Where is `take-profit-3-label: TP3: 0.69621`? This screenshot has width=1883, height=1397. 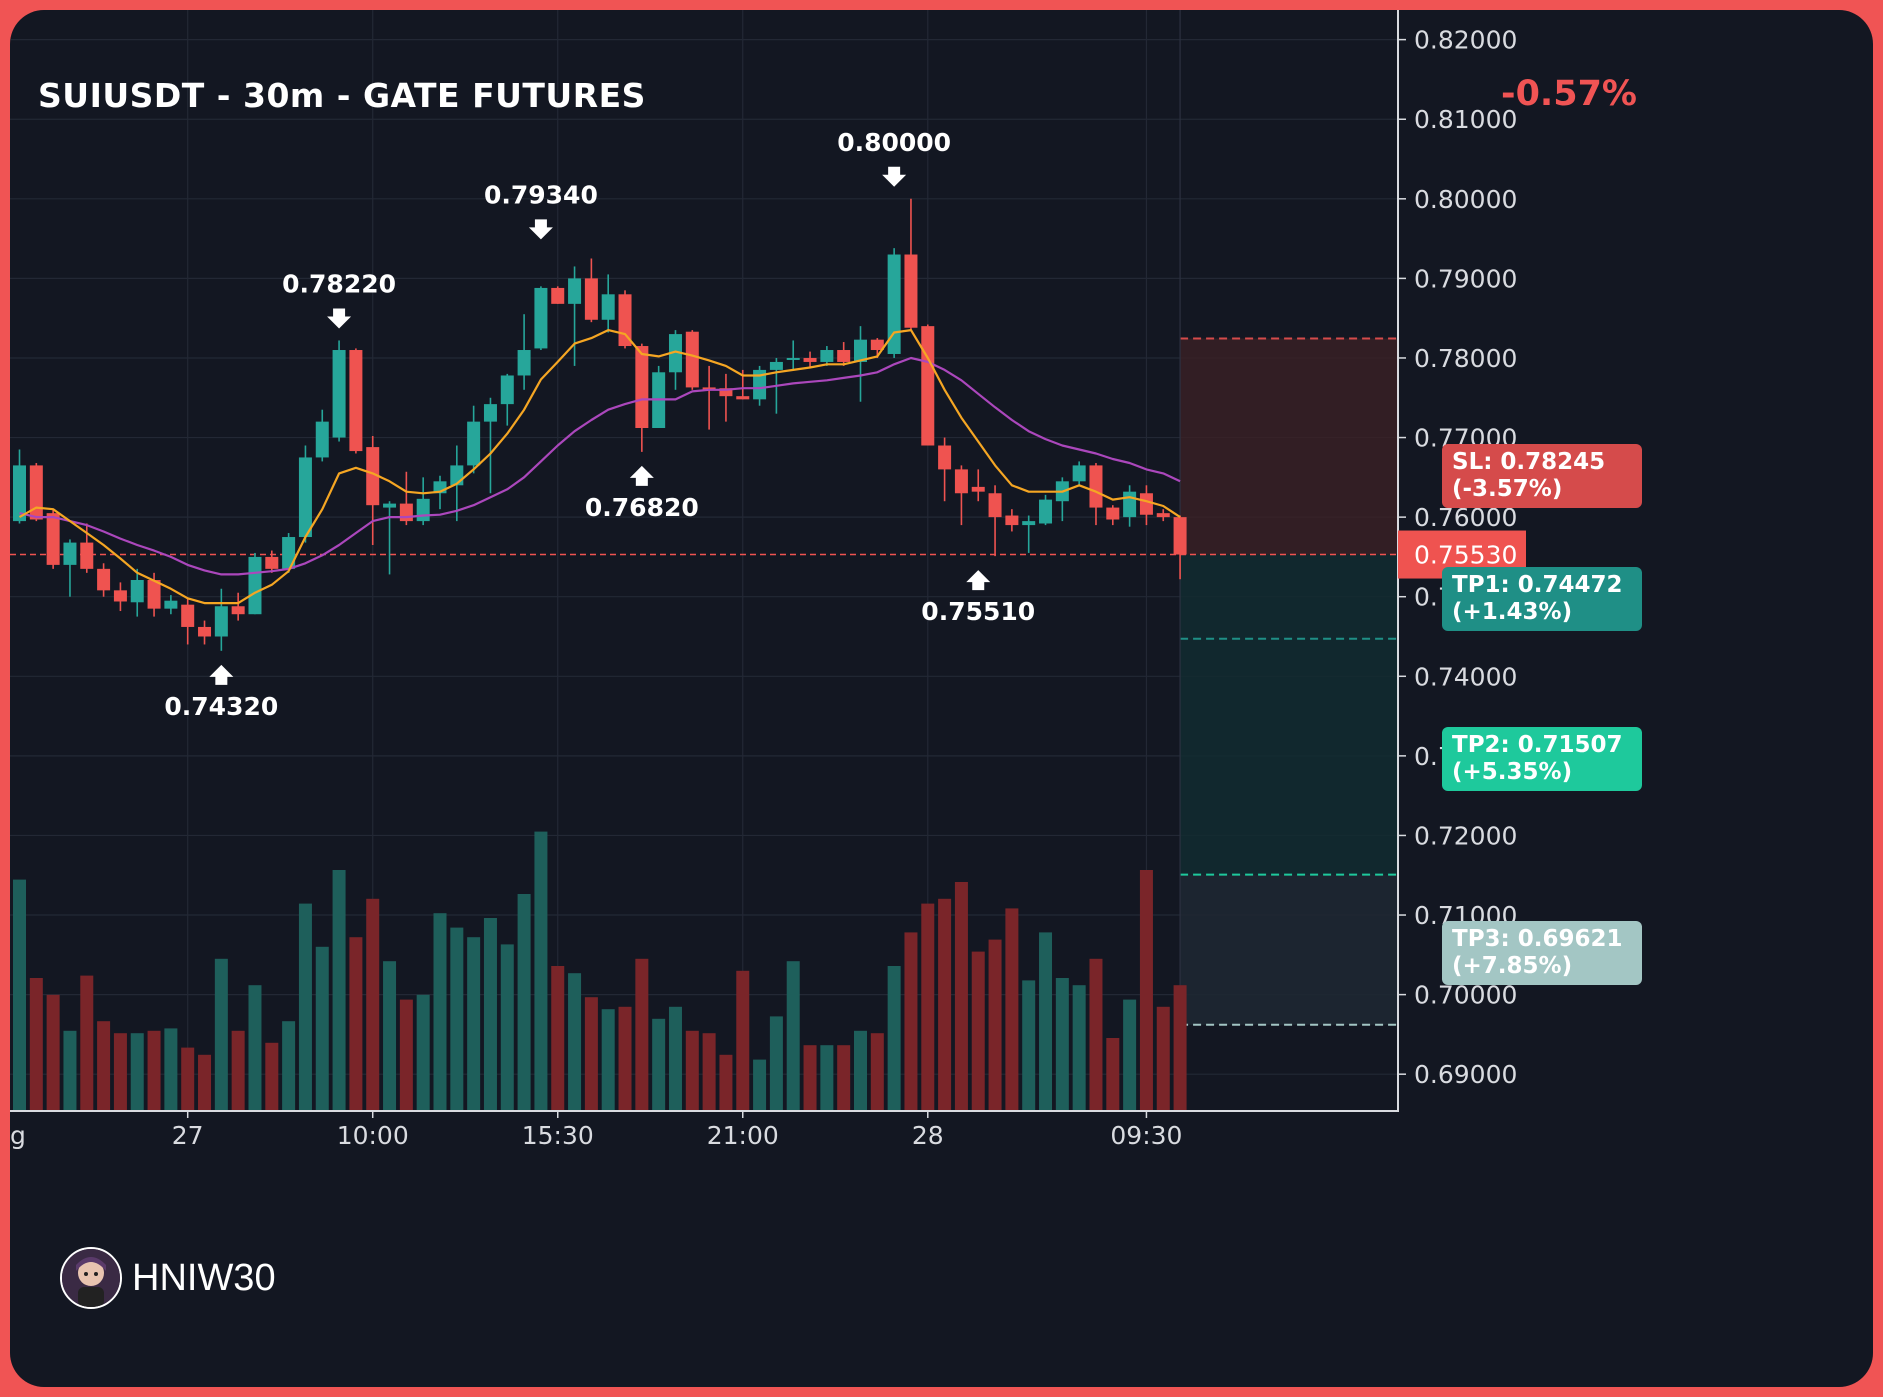 take-profit-3-label: TP3: 0.69621 is located at coordinates (1537, 939).